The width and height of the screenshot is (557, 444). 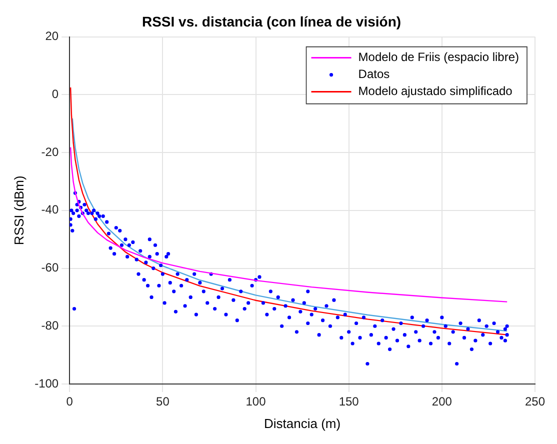 What do you see at coordinates (50, 209) in the screenshot?
I see `y-tick-label: -40` at bounding box center [50, 209].